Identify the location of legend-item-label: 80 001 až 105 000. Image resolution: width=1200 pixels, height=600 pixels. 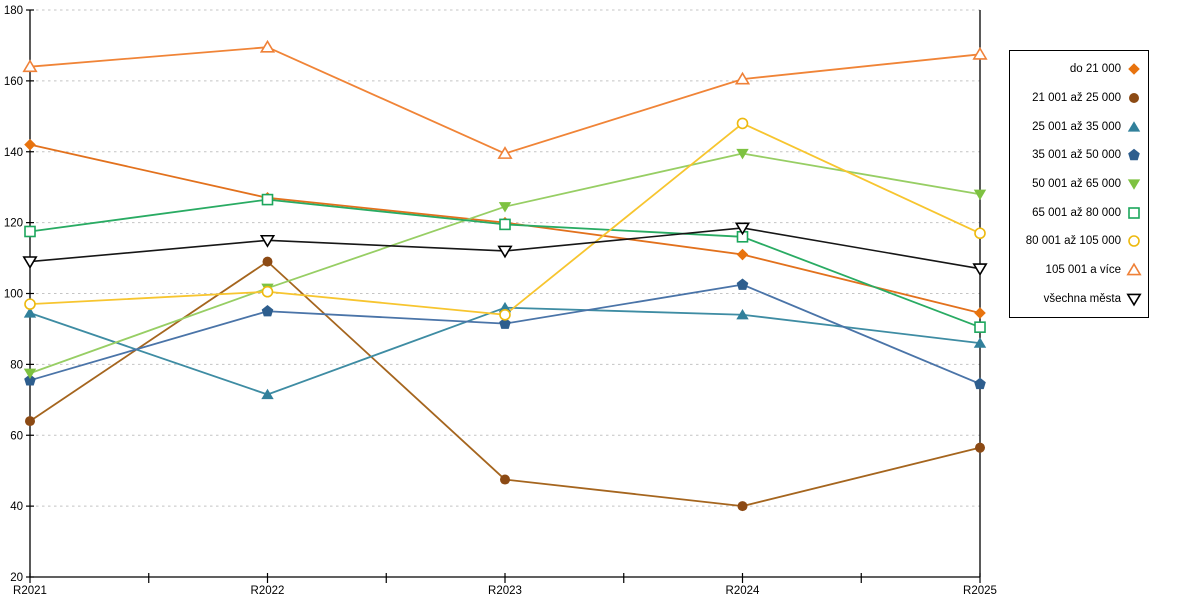
(1073, 241).